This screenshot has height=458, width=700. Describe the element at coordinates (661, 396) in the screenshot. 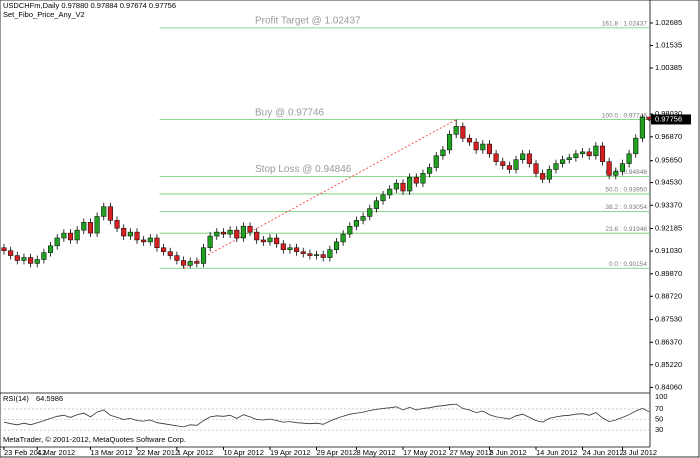

I see `rsi-tick-label: 100` at that location.